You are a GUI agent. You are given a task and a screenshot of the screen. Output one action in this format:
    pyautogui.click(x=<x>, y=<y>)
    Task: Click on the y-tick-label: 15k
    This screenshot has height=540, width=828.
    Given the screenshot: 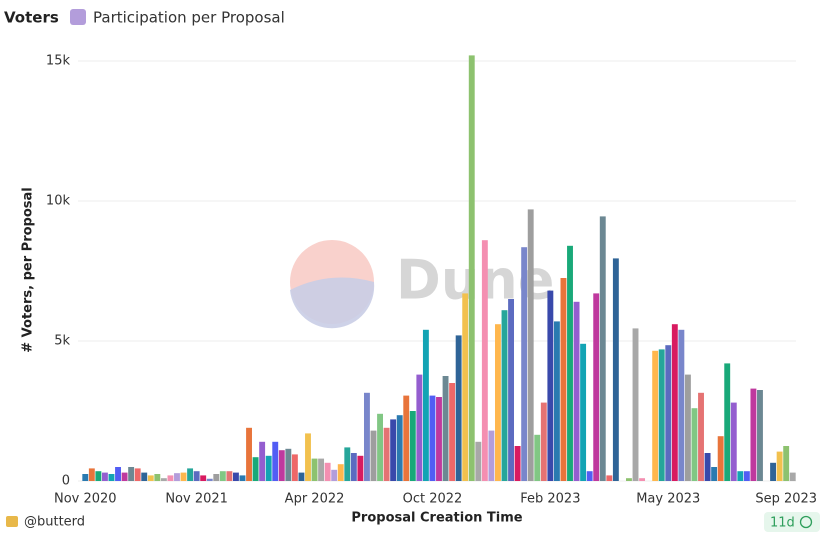 What is the action you would take?
    pyautogui.click(x=58, y=61)
    